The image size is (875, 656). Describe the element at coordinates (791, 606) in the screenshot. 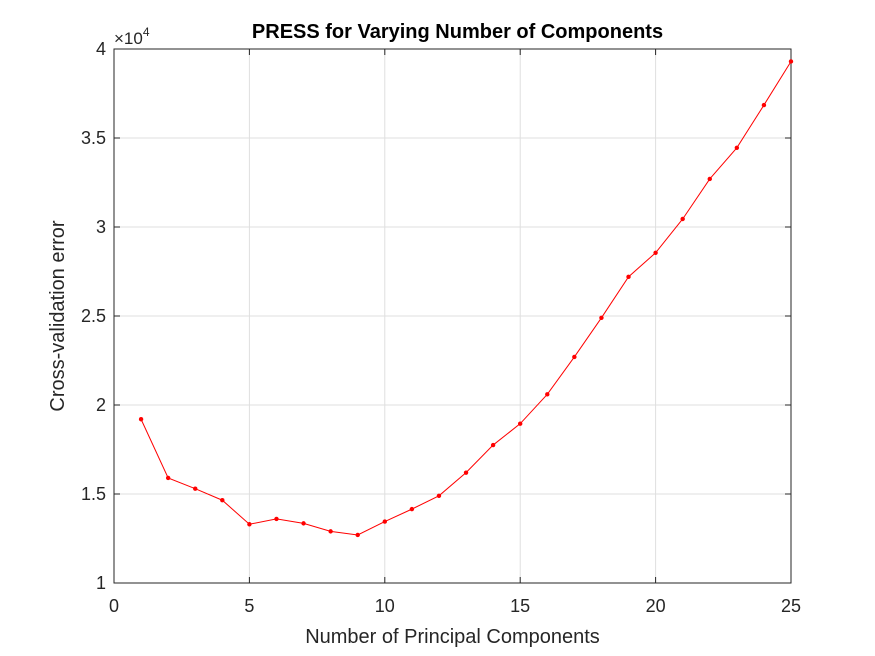

I see `x-tick-label: 25` at that location.